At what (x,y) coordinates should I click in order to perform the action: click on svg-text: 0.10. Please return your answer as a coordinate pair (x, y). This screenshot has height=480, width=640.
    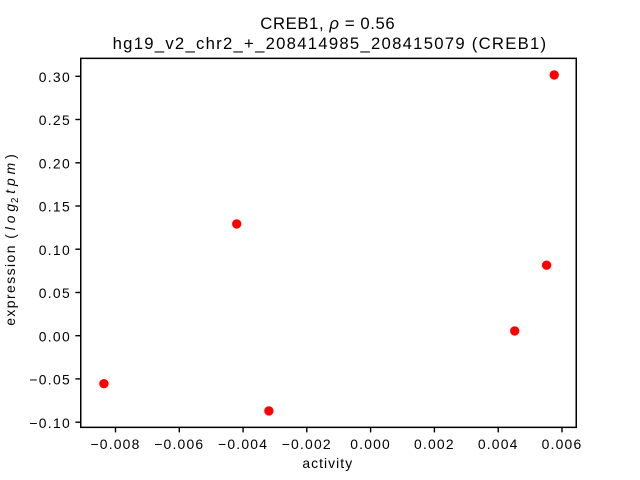
    Looking at the image, I should click on (55, 250).